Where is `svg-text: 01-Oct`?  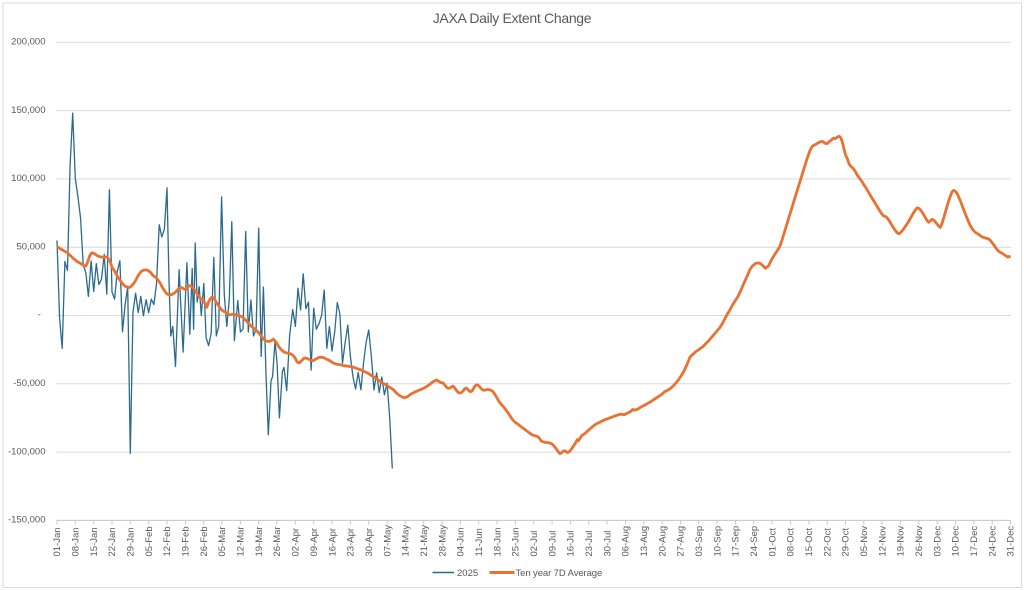 svg-text: 01-Oct is located at coordinates (772, 542).